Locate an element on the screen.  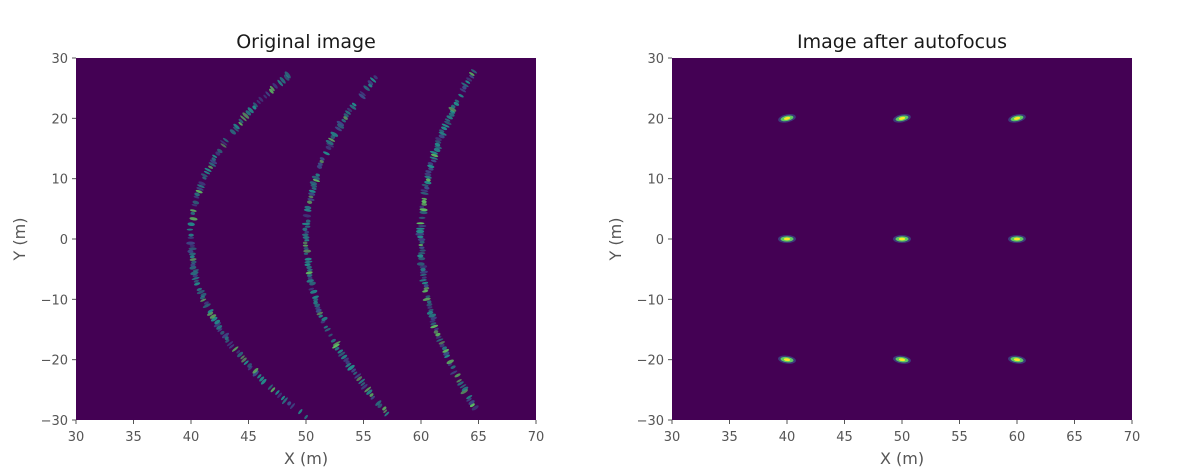
x-tick-label: 35 is located at coordinates (729, 437).